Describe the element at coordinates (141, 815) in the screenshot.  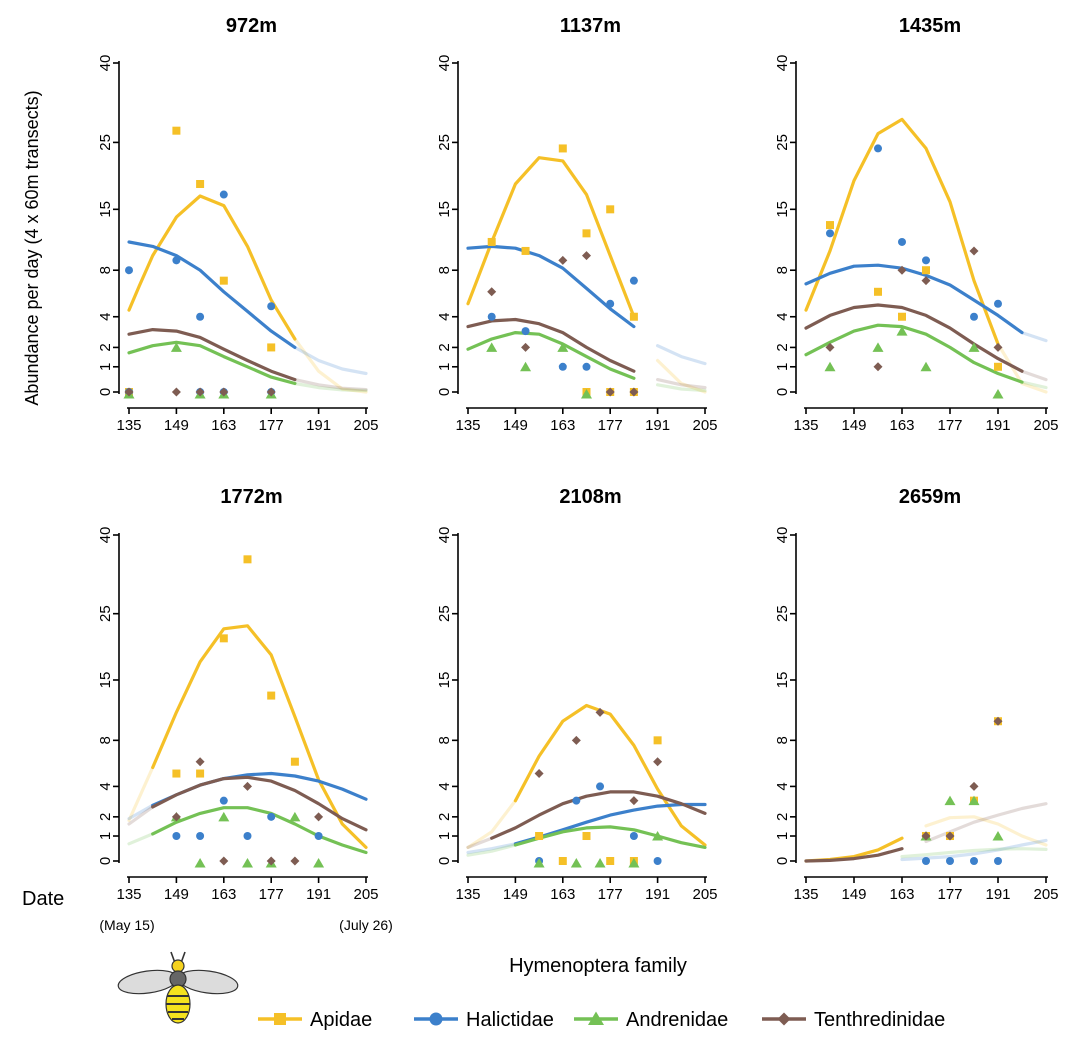
I see `panel-1772m-tenthredinidae-curve-extrapolated` at that location.